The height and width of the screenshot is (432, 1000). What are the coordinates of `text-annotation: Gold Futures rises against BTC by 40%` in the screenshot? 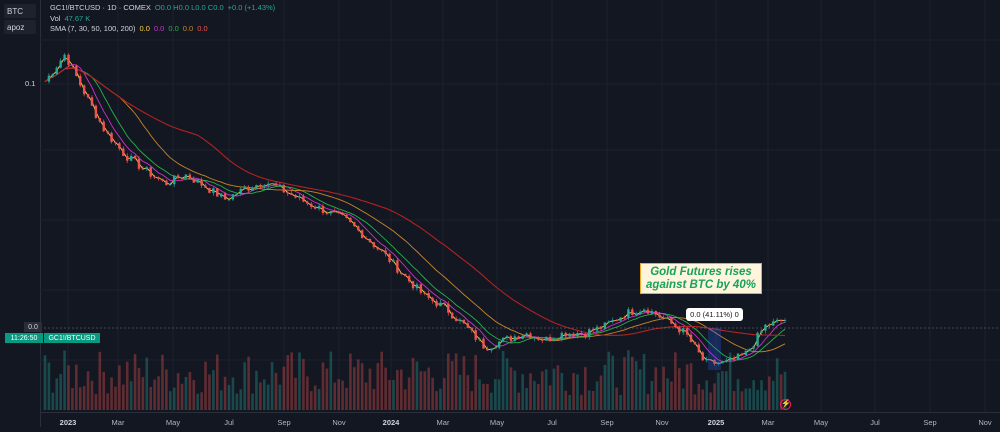 It's located at (701, 278).